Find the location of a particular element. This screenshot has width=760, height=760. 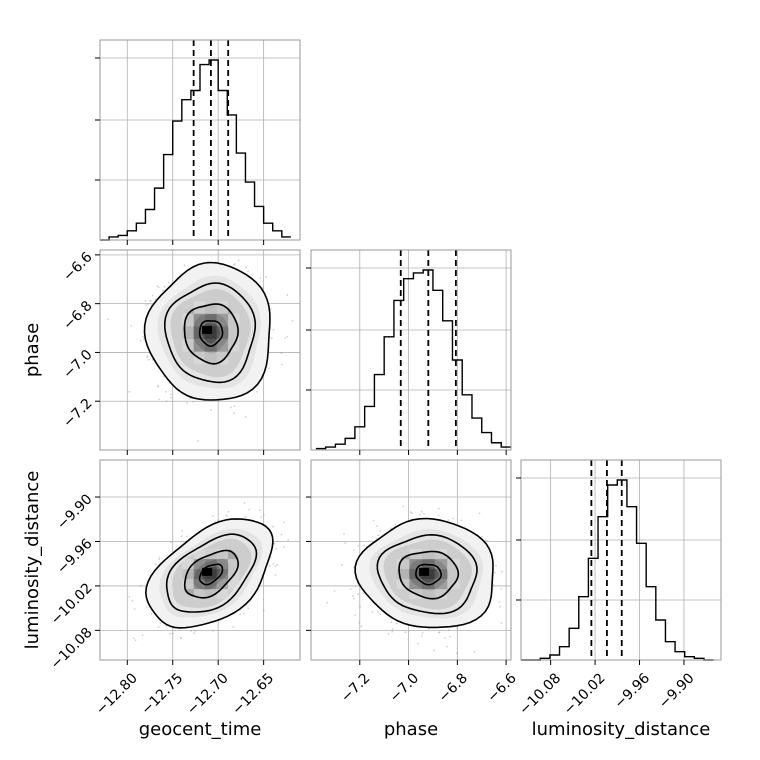

joint-panel-phase-luminosity_distance is located at coordinates (410, 562).